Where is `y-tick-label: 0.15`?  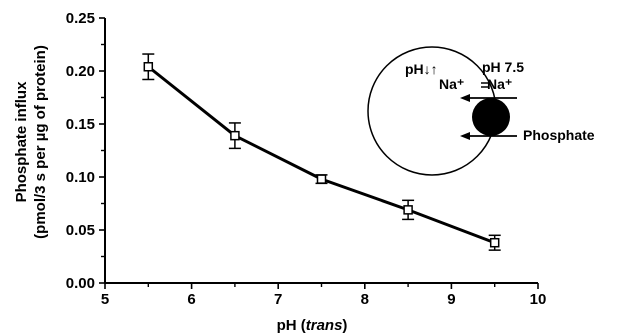 y-tick-label: 0.15 is located at coordinates (80, 124).